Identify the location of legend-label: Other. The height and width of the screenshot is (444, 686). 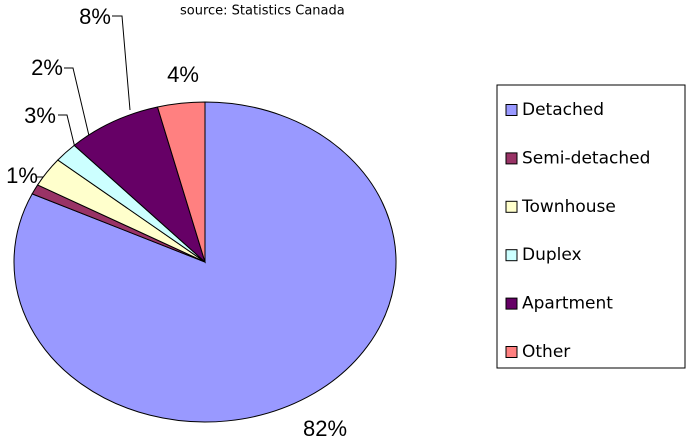
(546, 352).